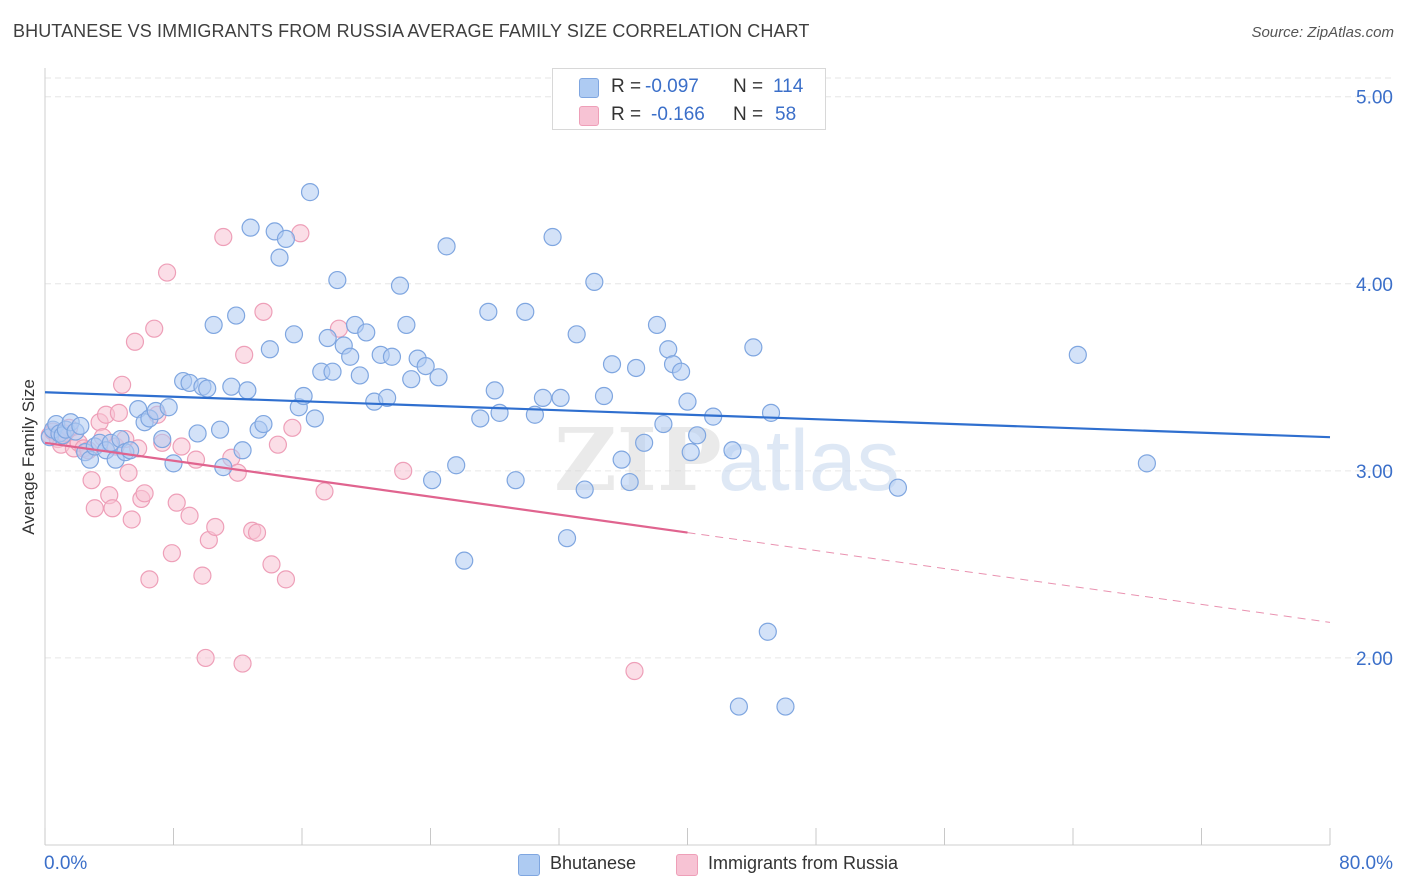 This screenshot has width=1406, height=892. Describe the element at coordinates (626, 86) in the screenshot. I see `r-label: R =` at that location.